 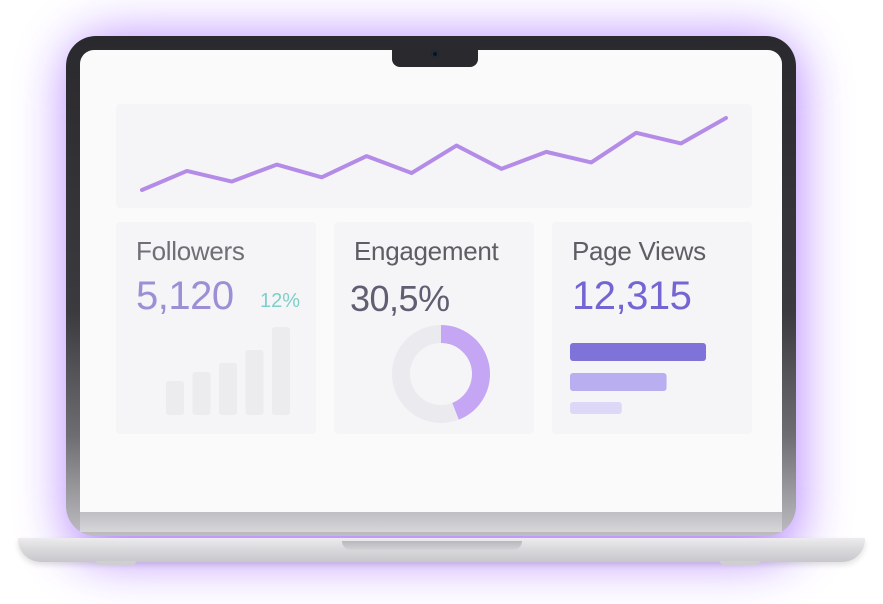 I want to click on trend-line-chart, so click(x=434, y=154).